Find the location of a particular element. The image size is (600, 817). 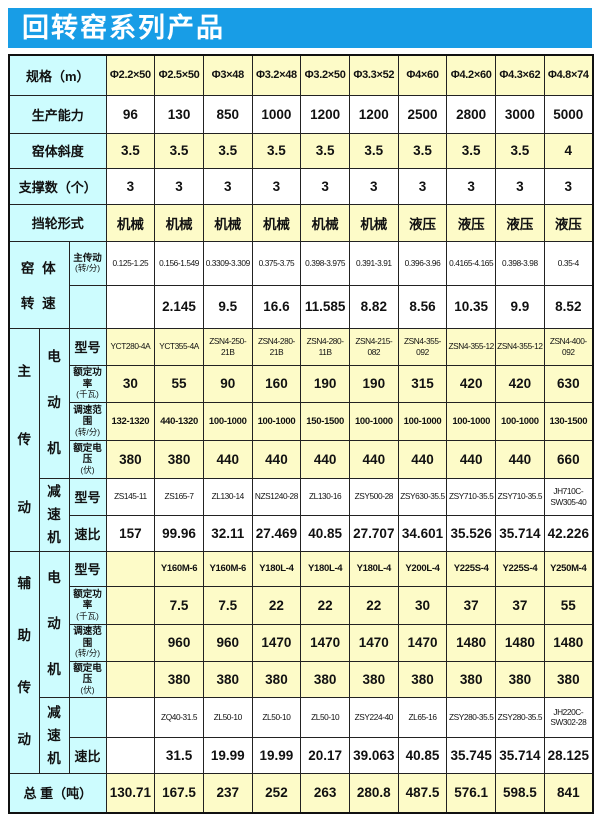

aux-motor-model-cell: Y250M-4 is located at coordinates (568, 568).